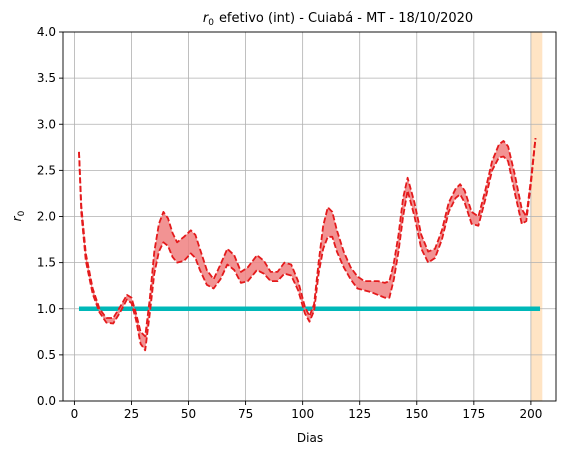 Image resolution: width=568 pixels, height=455 pixels. I want to click on x-tick-label: 150, so click(416, 414).